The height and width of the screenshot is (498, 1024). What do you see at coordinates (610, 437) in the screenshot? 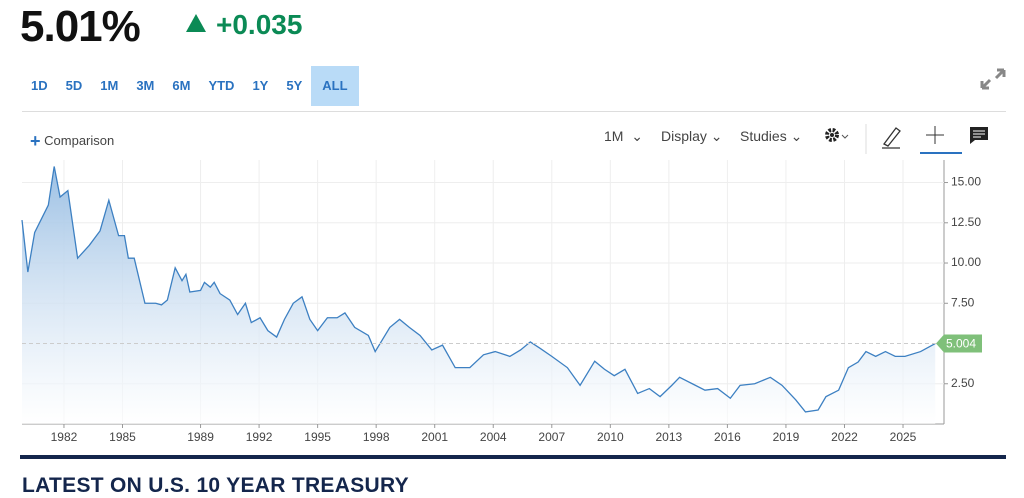
I see `x-tick-label: 2010` at bounding box center [610, 437].